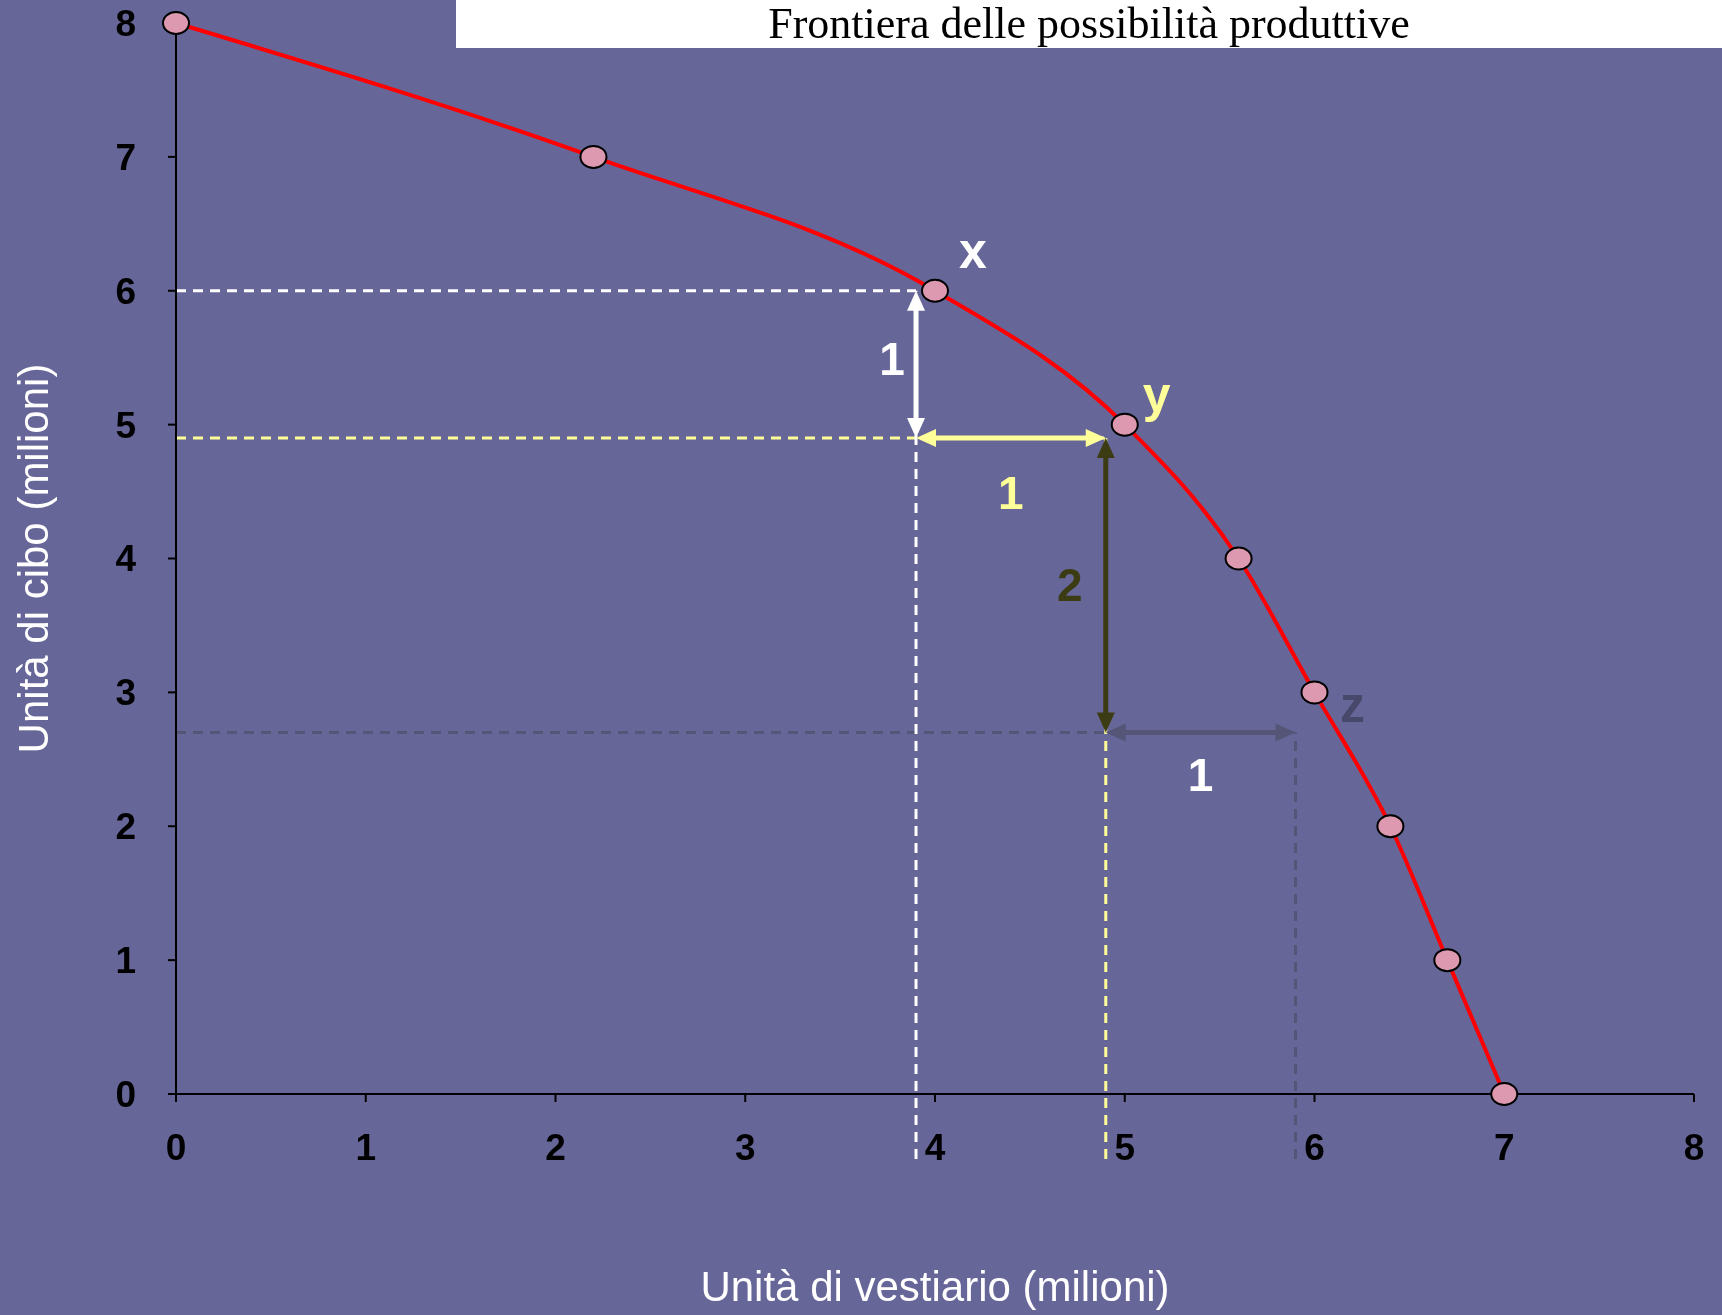 The width and height of the screenshot is (1722, 1315). I want to click on x-tick-label: 5, so click(1125, 1147).